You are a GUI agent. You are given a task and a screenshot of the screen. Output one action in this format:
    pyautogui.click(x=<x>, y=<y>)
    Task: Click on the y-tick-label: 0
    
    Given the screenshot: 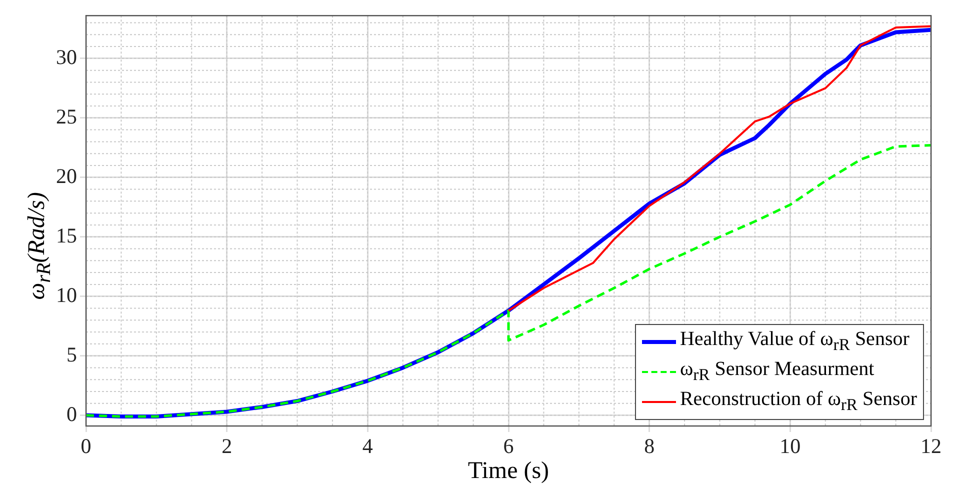 What is the action you would take?
    pyautogui.click(x=71, y=414)
    